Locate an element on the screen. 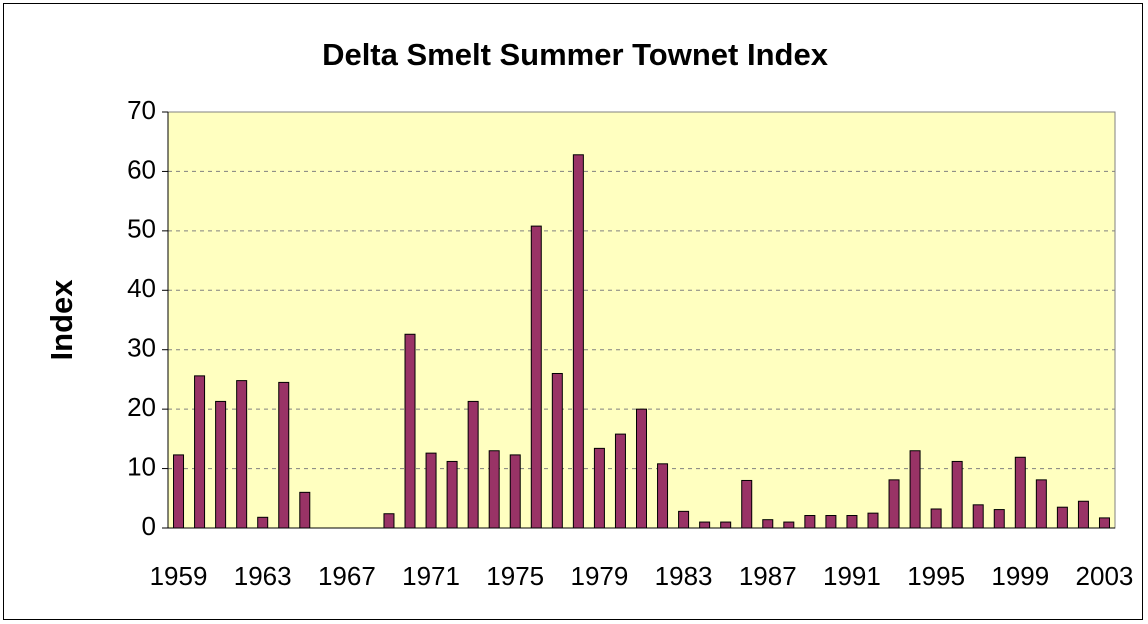  x-tick-label: 1999 is located at coordinates (1020, 576).